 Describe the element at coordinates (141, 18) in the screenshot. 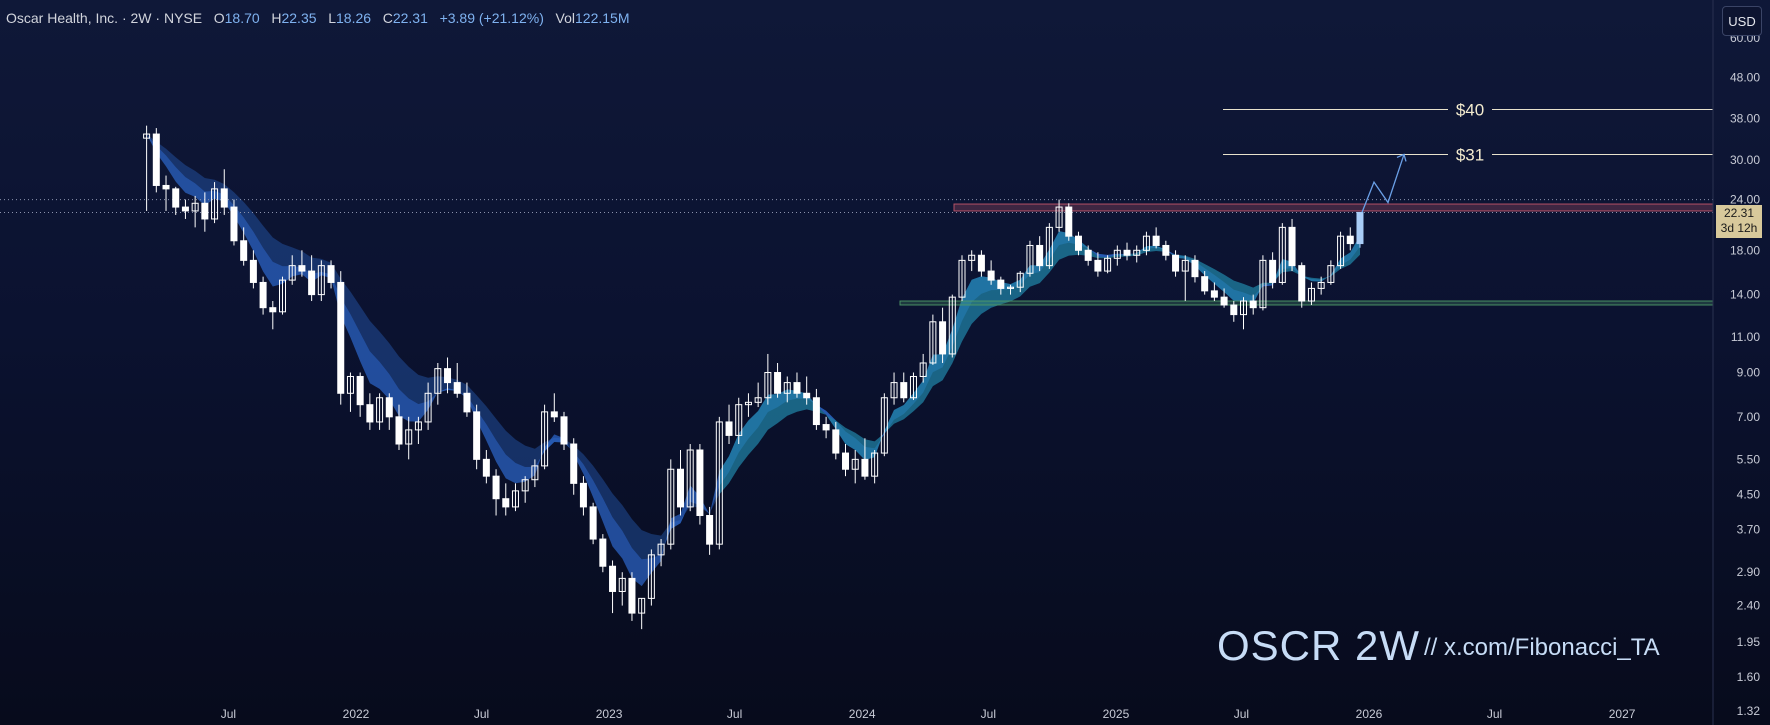

I see `interval-label: 2W` at that location.